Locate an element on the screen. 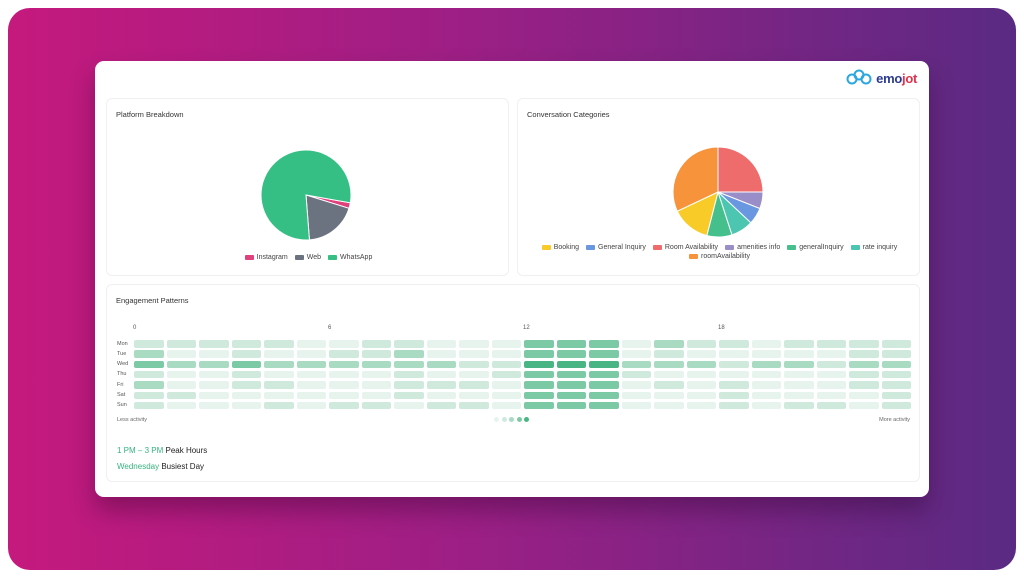 This screenshot has width=1024, height=576. categories-legend-general-inquiry: generalInquiry is located at coordinates (815, 247).